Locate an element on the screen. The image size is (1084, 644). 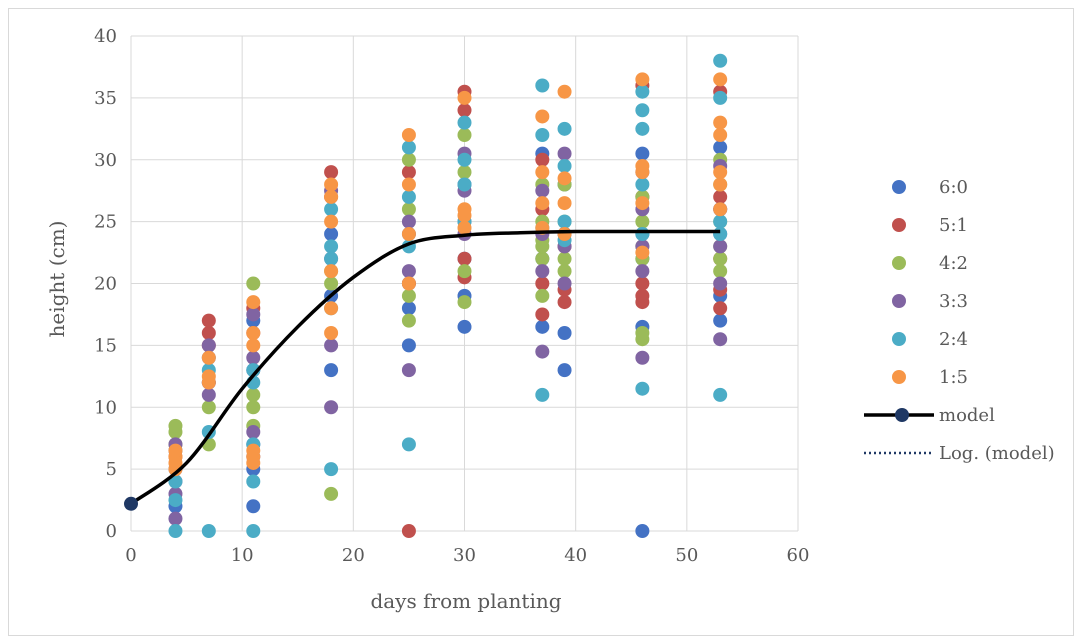
y-tick-label: 35 is located at coordinates (105, 98).